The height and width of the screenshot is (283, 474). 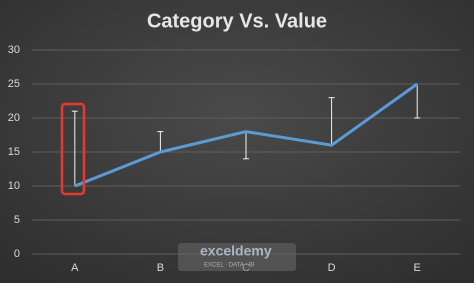 I want to click on watermark-box, so click(x=237, y=257).